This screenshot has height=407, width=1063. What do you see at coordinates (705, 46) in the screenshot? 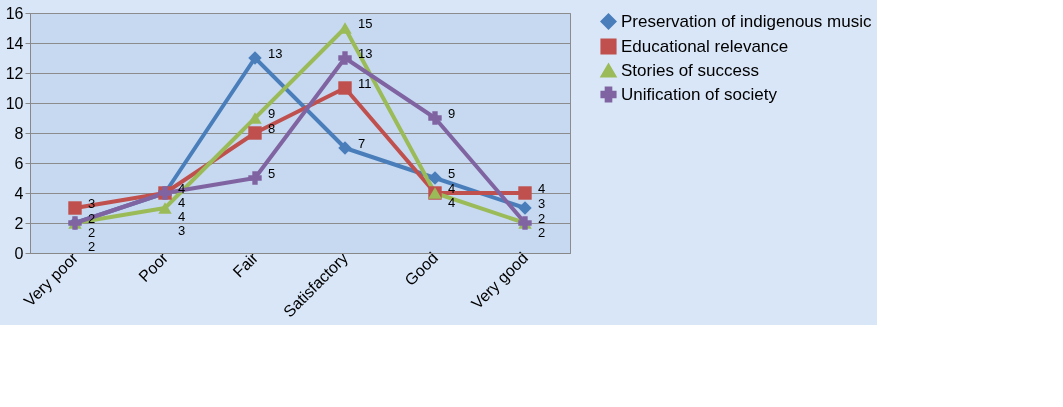
I see `legend-label: Educational relevance` at bounding box center [705, 46].